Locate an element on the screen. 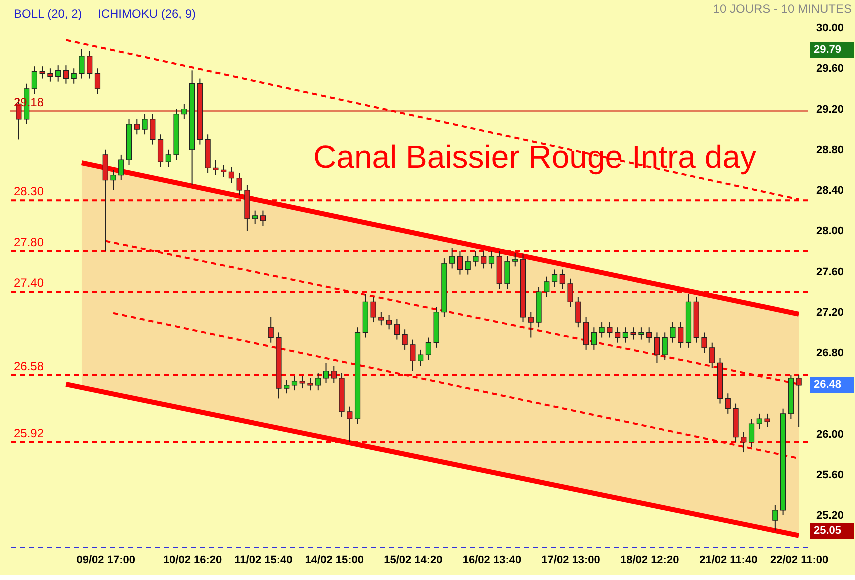 This screenshot has height=580, width=855. ref-line-label: 27.80 is located at coordinates (29, 242).